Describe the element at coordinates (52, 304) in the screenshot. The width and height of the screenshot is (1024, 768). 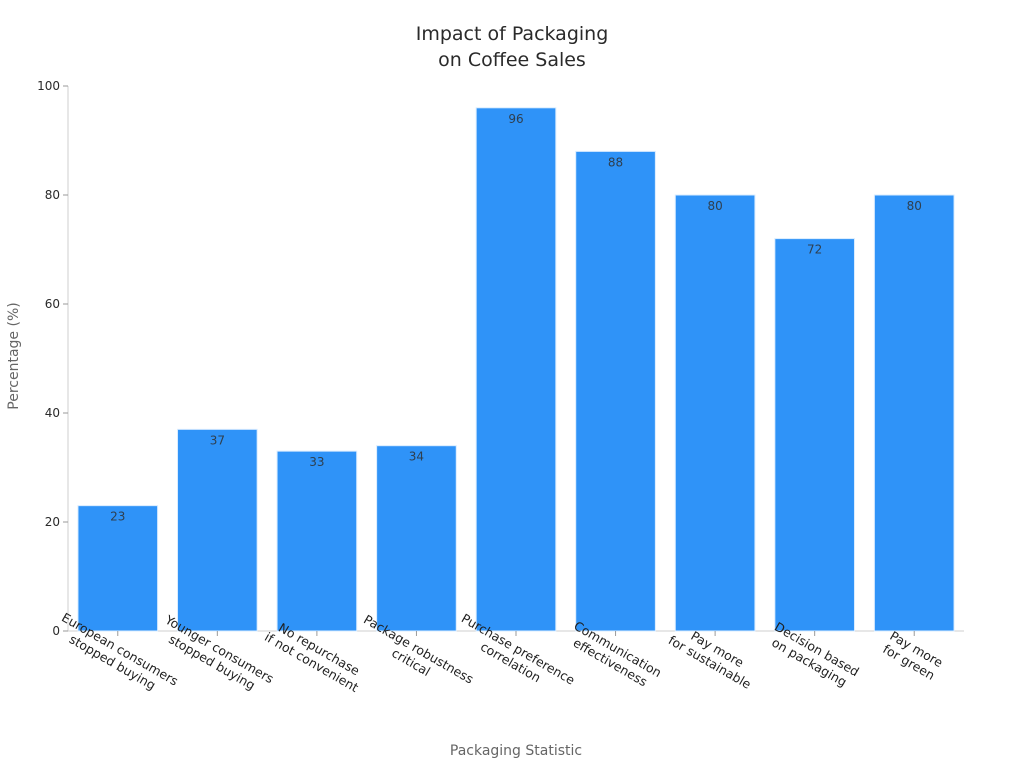
I see `y-tick-label: 60` at that location.